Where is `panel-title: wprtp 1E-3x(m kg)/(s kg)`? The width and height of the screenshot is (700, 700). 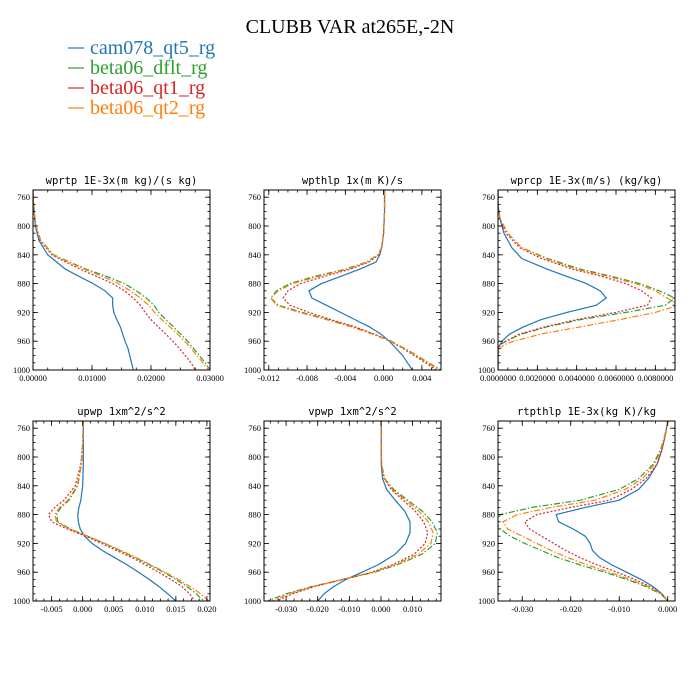 panel-title: wprtp 1E-3x(m kg)/(s kg) is located at coordinates (122, 181).